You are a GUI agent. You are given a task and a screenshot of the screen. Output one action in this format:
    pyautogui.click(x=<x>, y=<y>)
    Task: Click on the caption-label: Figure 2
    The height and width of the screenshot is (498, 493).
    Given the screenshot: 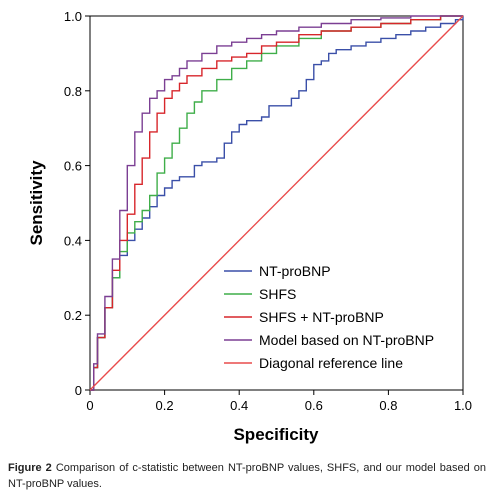 What is the action you would take?
    pyautogui.click(x=30, y=468)
    